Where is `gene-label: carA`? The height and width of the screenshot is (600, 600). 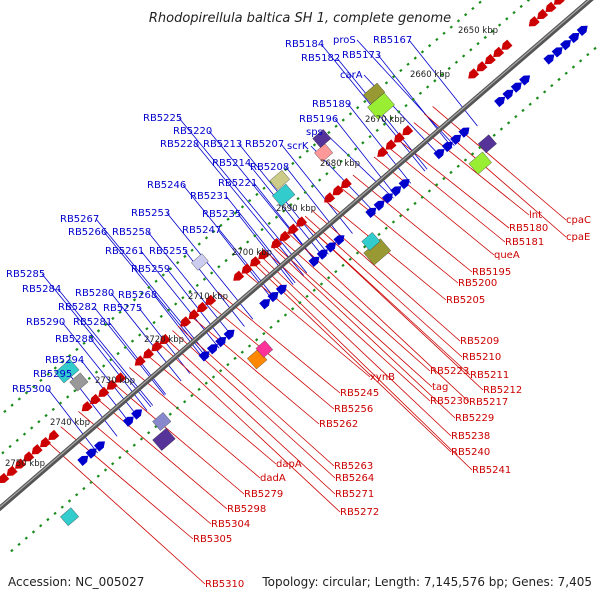 gene-label: carA is located at coordinates (351, 75).